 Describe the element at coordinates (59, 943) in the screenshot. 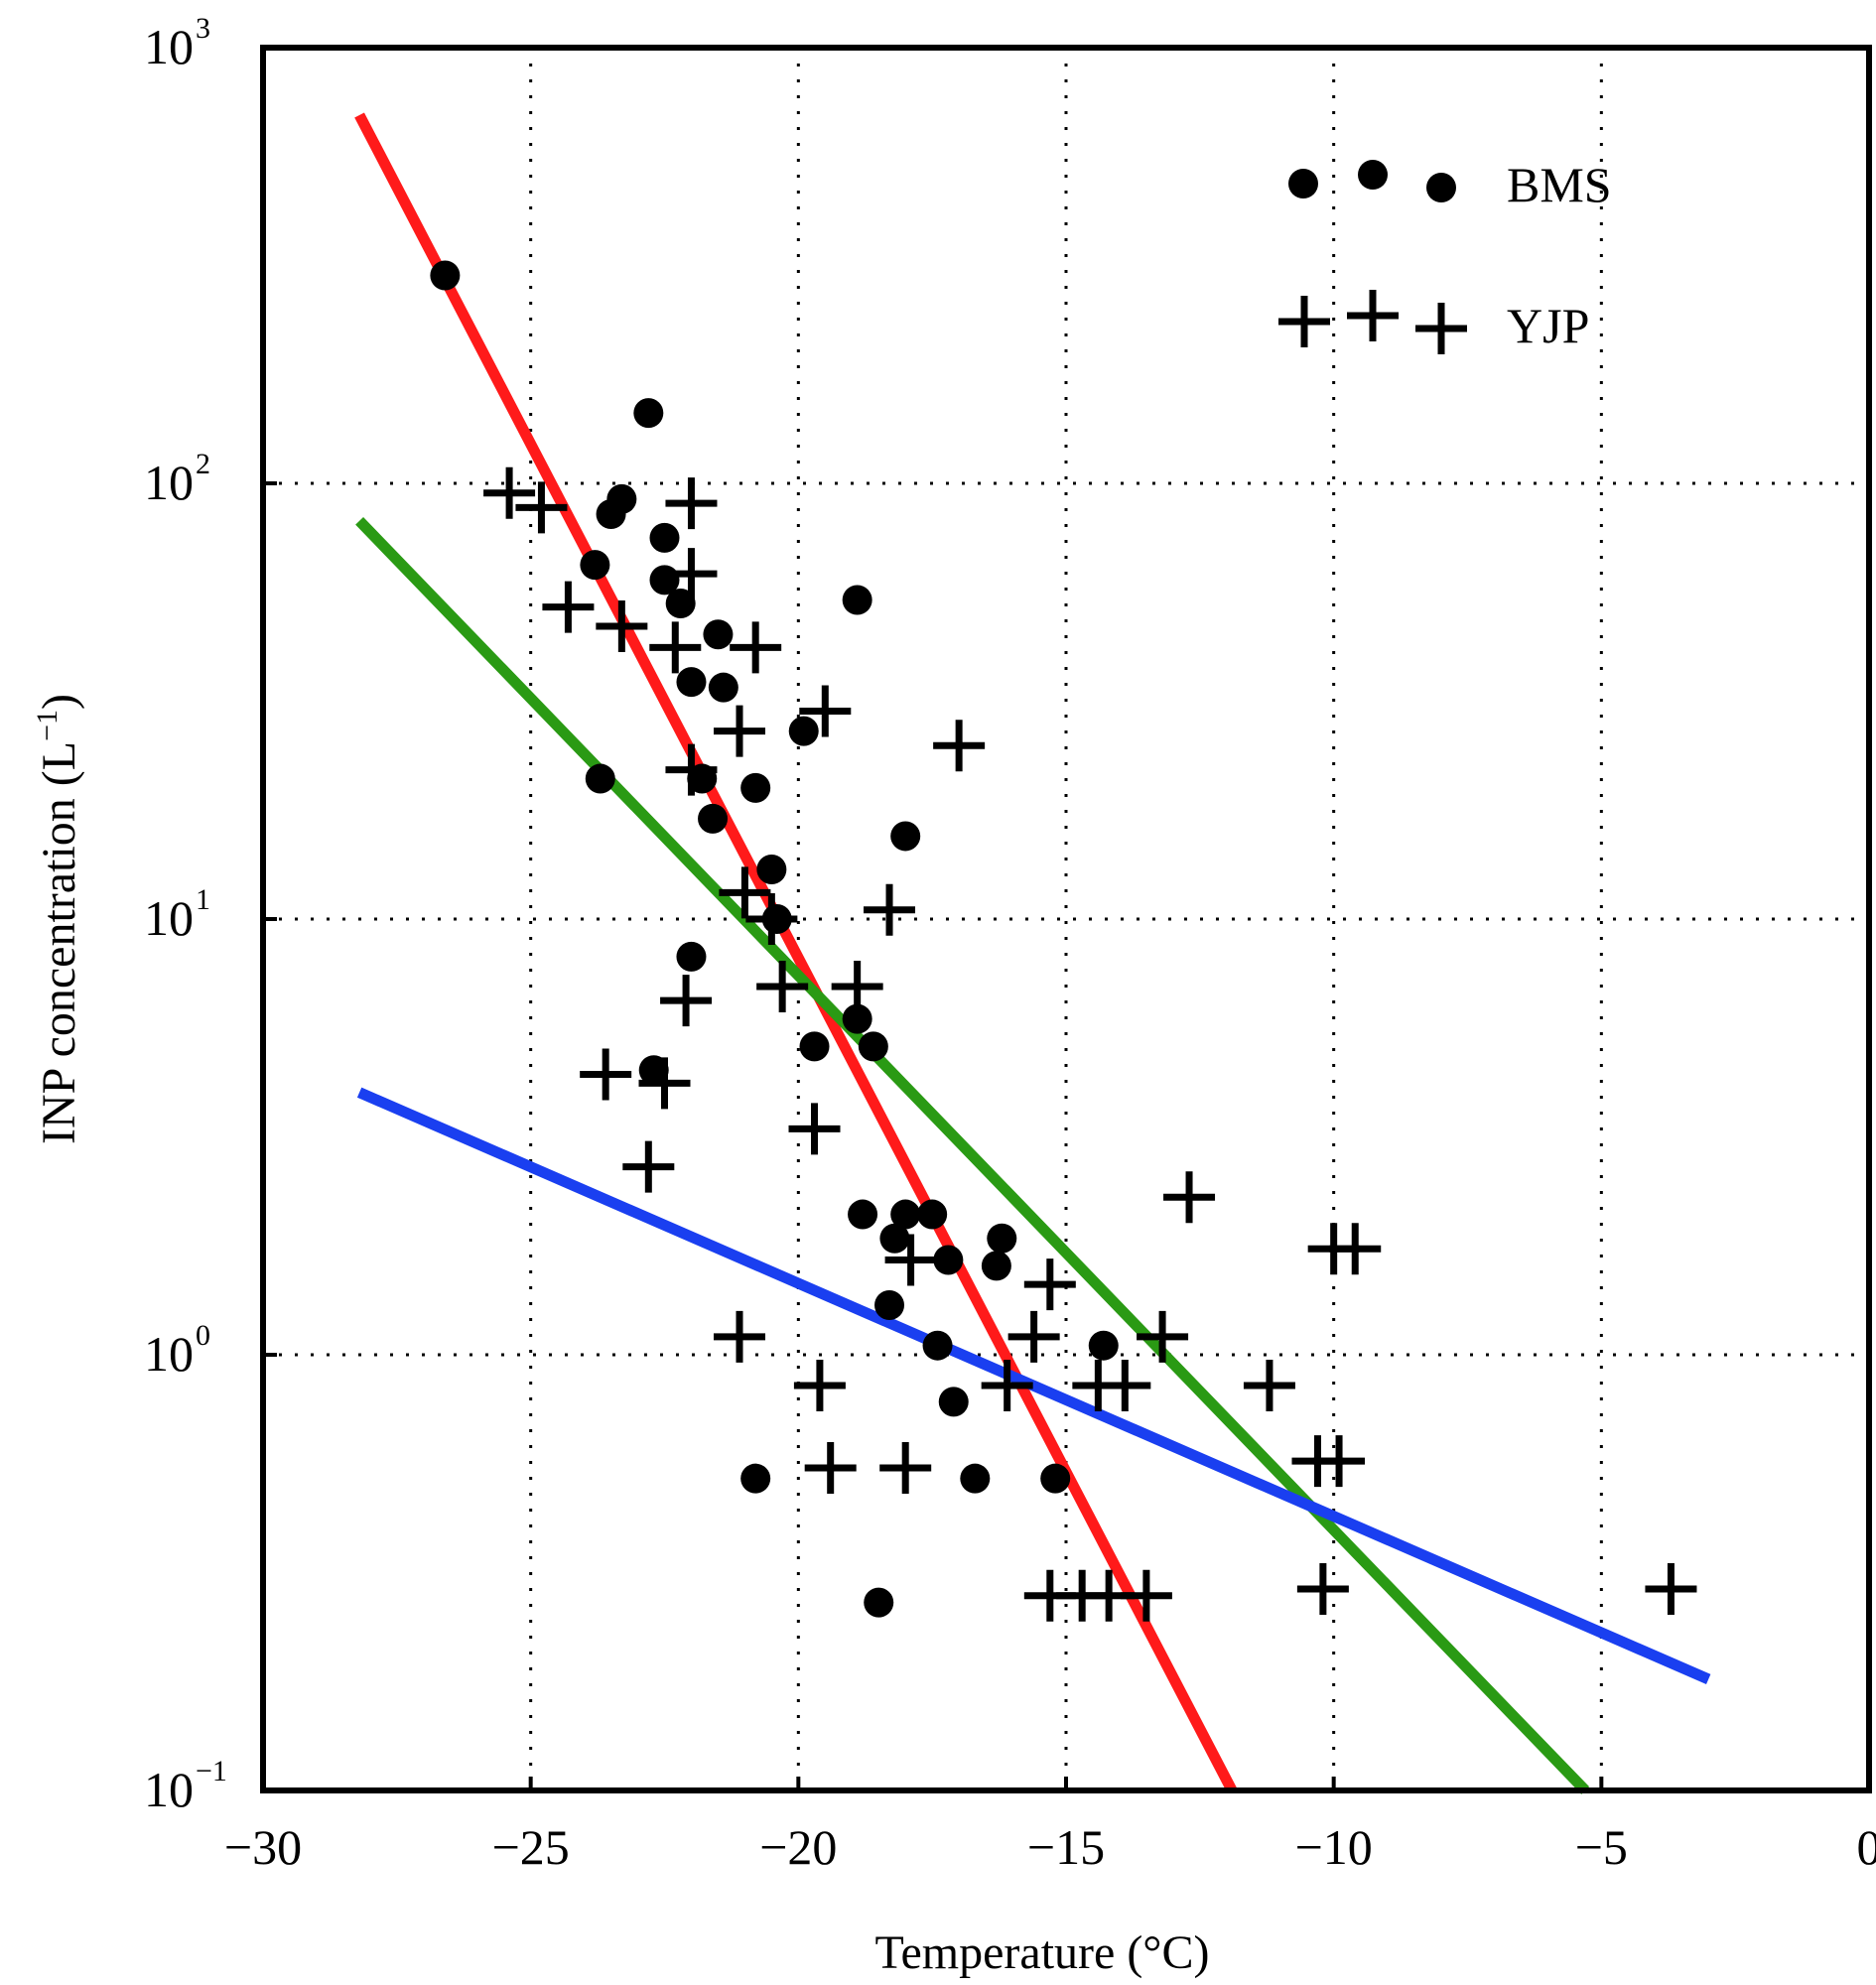

I see `y-axis-title-base: INP concentration (L` at that location.